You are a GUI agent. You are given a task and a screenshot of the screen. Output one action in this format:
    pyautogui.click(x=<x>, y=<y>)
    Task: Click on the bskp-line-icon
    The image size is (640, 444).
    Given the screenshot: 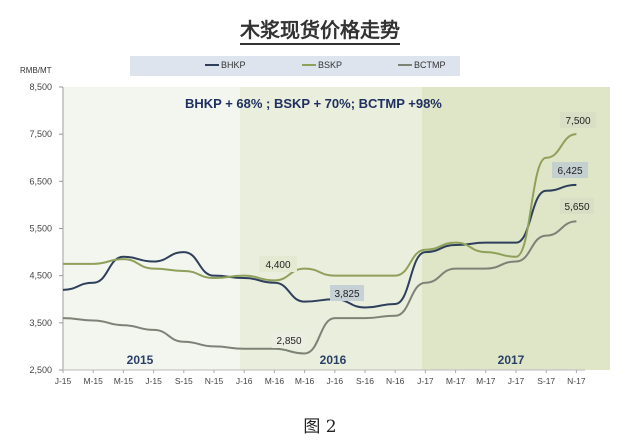 What is the action you would take?
    pyautogui.click(x=309, y=65)
    